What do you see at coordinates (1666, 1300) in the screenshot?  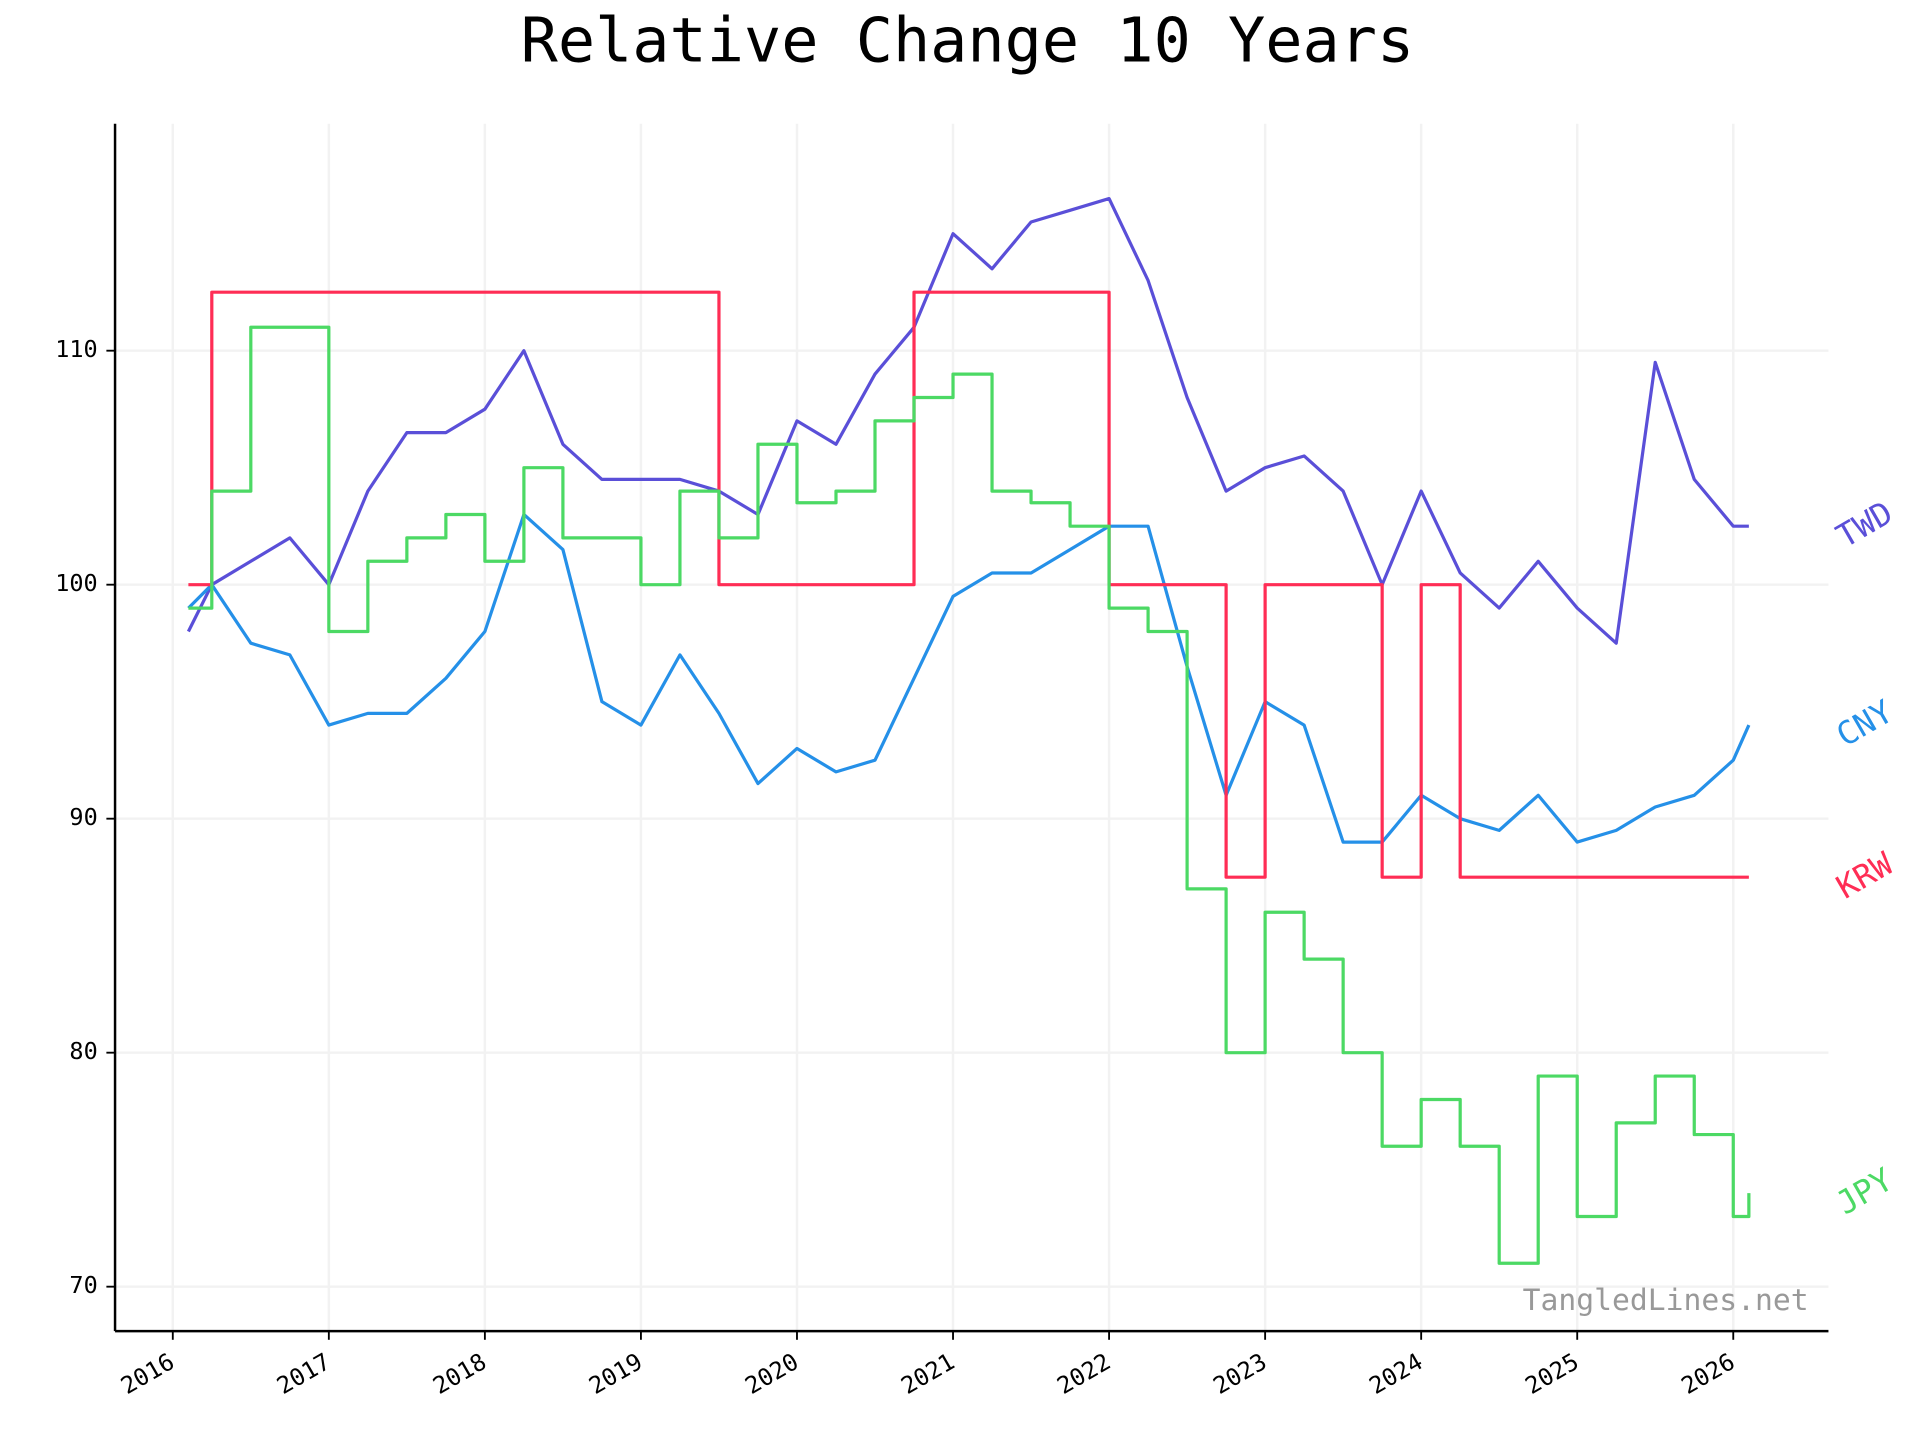 I see `watermark: TangledLines.net` at bounding box center [1666, 1300].